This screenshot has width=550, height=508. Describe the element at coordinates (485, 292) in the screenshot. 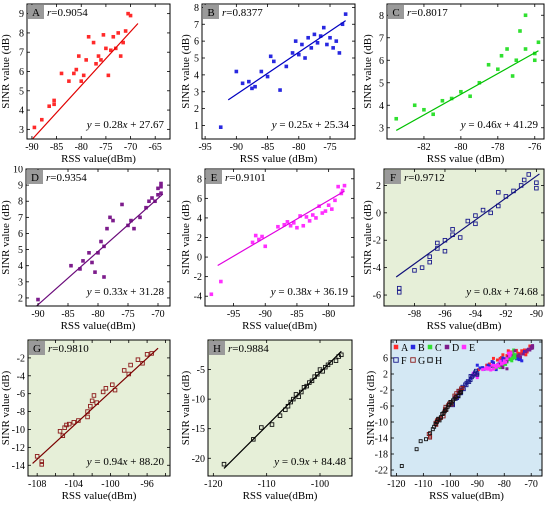

I see `eq-part: = 0.8` at that location.